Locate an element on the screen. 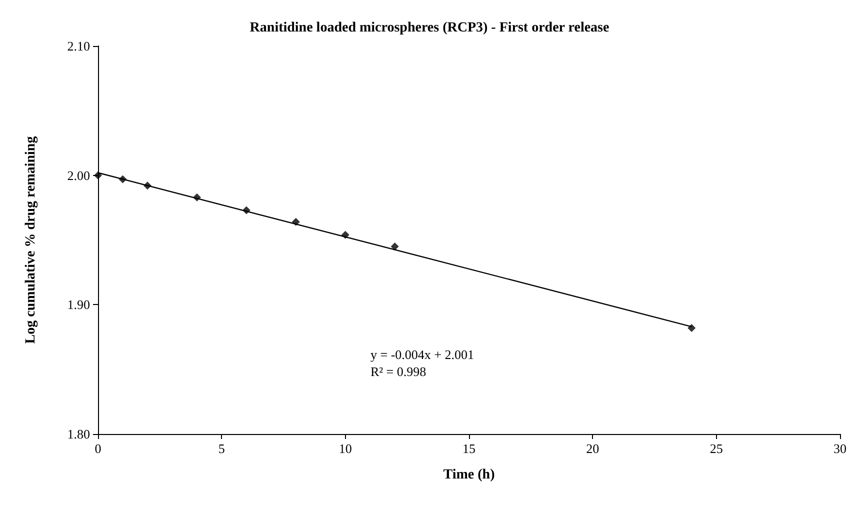 The height and width of the screenshot is (510, 859). x-tick-label: 30 is located at coordinates (840, 448).